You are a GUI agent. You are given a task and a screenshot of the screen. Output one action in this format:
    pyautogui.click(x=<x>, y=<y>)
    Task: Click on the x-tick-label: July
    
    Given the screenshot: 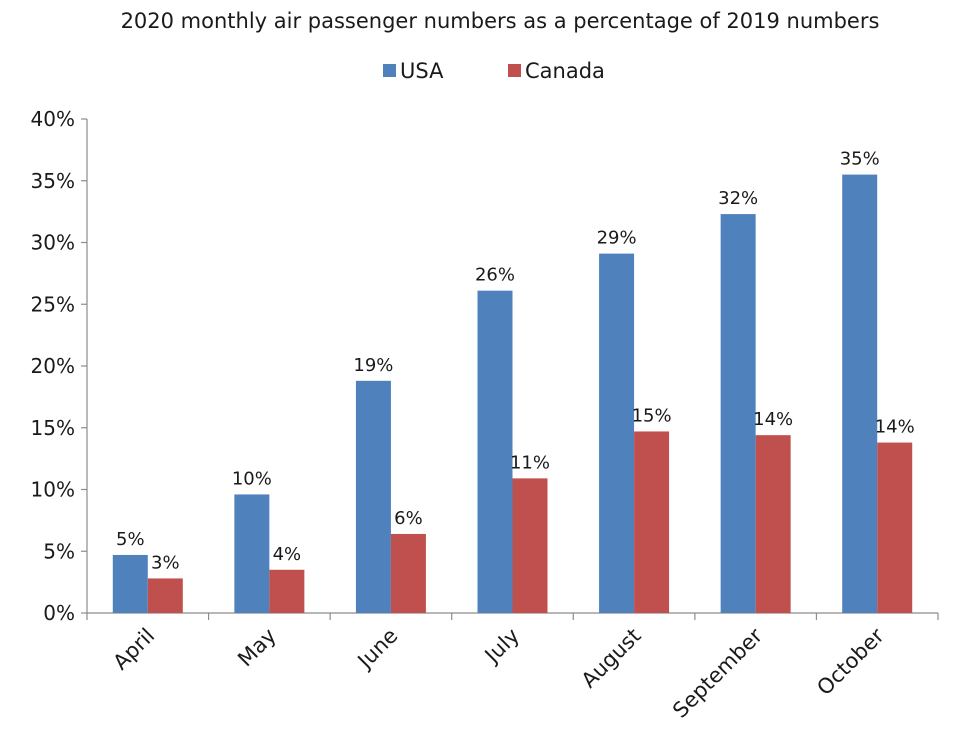 What is the action you would take?
    pyautogui.click(x=501, y=646)
    